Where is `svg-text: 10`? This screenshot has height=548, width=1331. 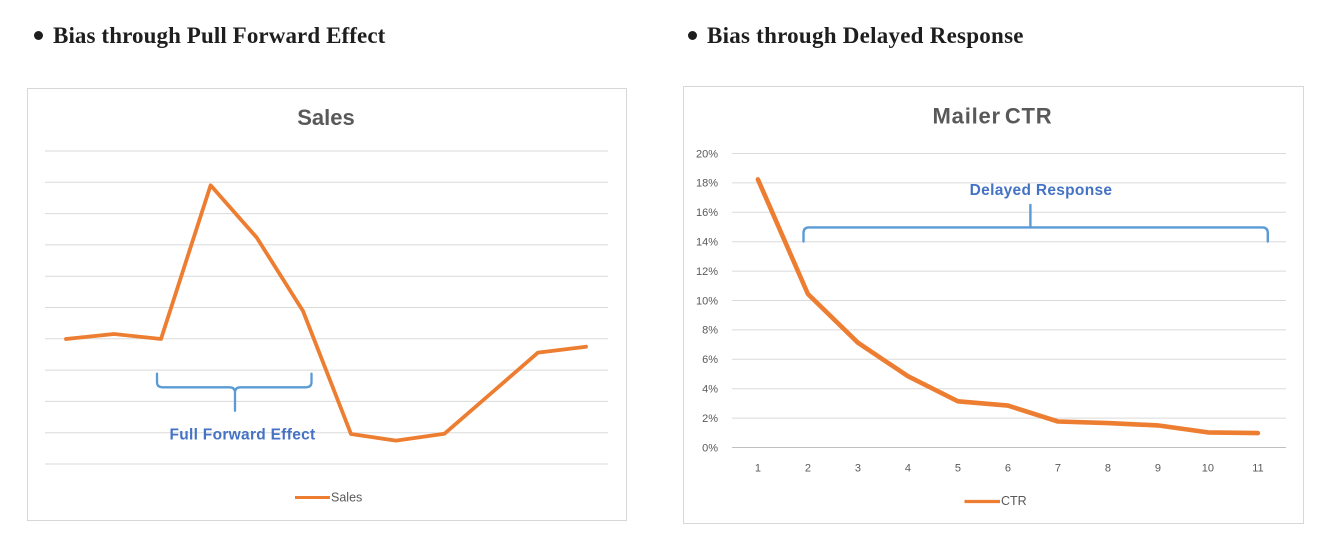
svg-text: 10 is located at coordinates (1208, 469).